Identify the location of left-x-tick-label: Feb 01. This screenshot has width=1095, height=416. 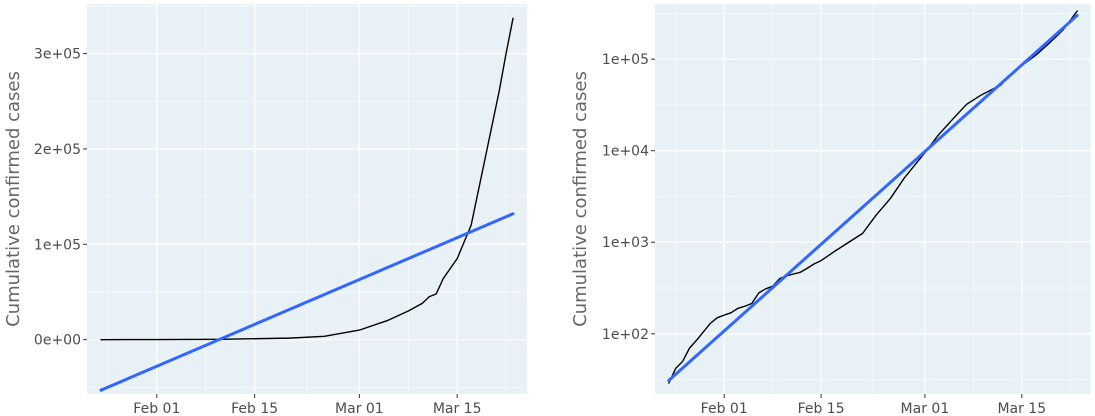
(156, 408).